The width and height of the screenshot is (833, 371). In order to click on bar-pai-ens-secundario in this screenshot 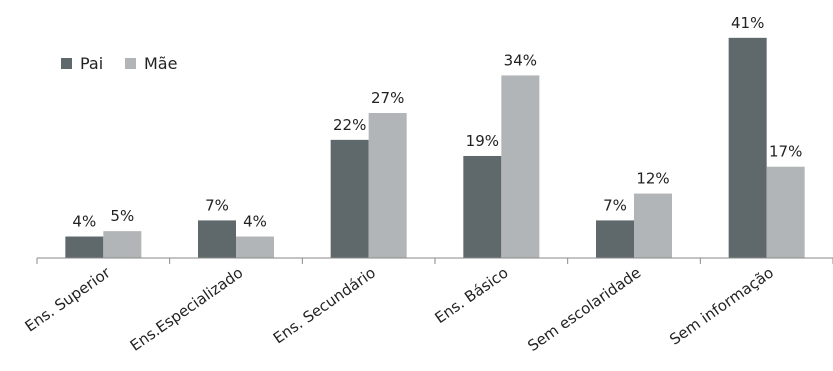, I will do `click(349, 198)`.